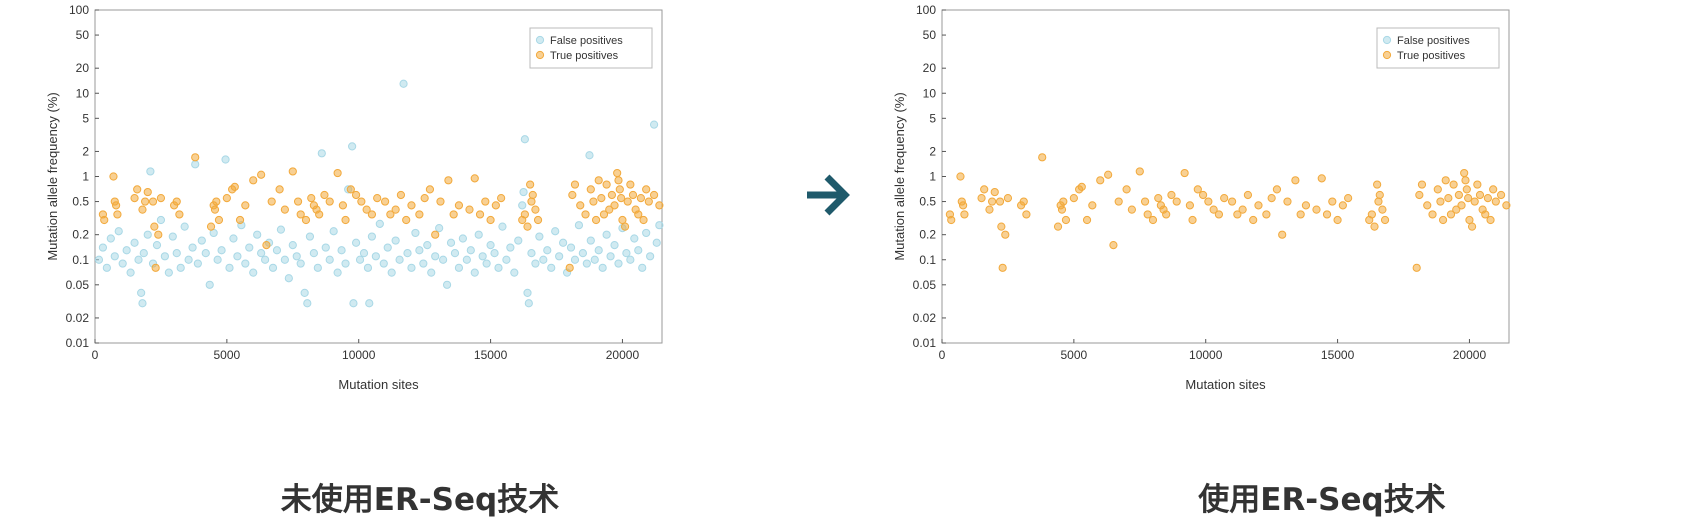 The image size is (1684, 519). Describe the element at coordinates (1225, 384) in the screenshot. I see `x-axis-label: Mutation sites` at that location.